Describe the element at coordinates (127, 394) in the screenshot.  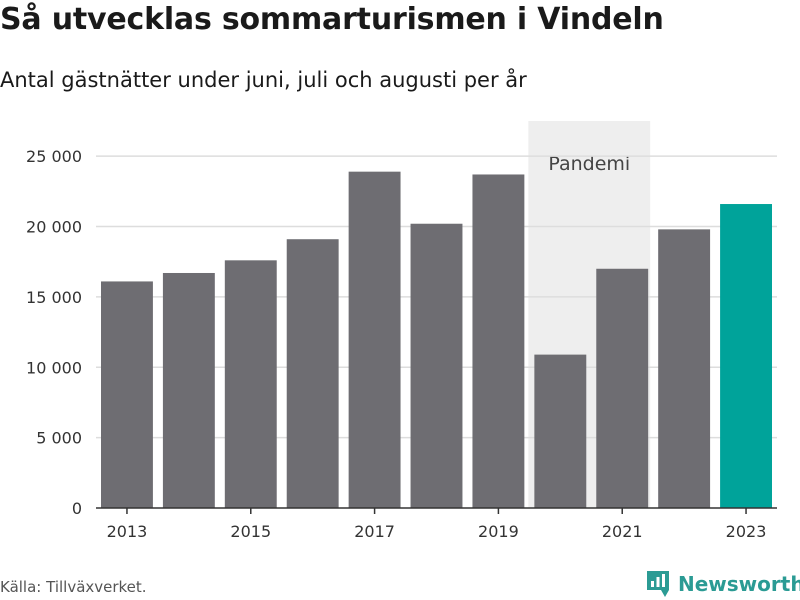
I see `bar-2013` at that location.